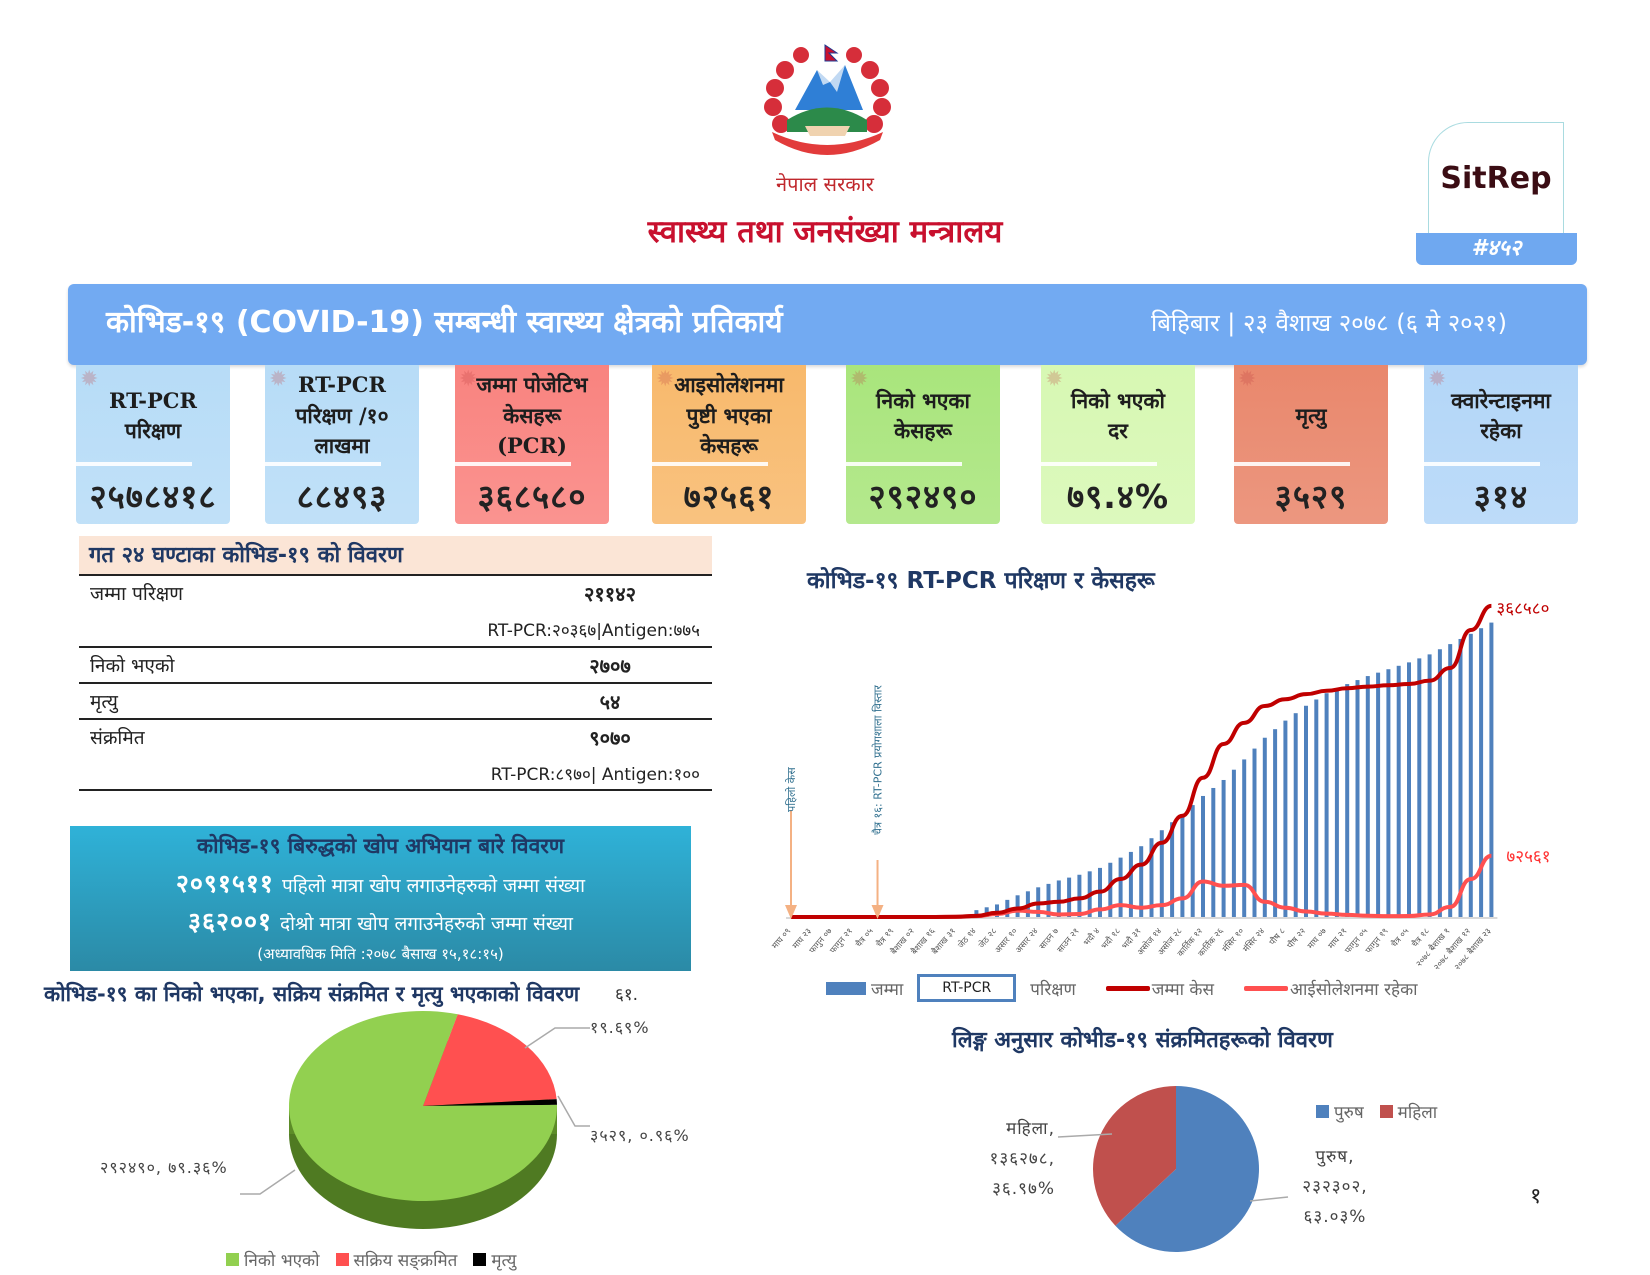  Describe the element at coordinates (593, 631) in the screenshot. I see `row-sub-total-tests: RT-PCR:२०३६७|Antigen:७७५` at that location.